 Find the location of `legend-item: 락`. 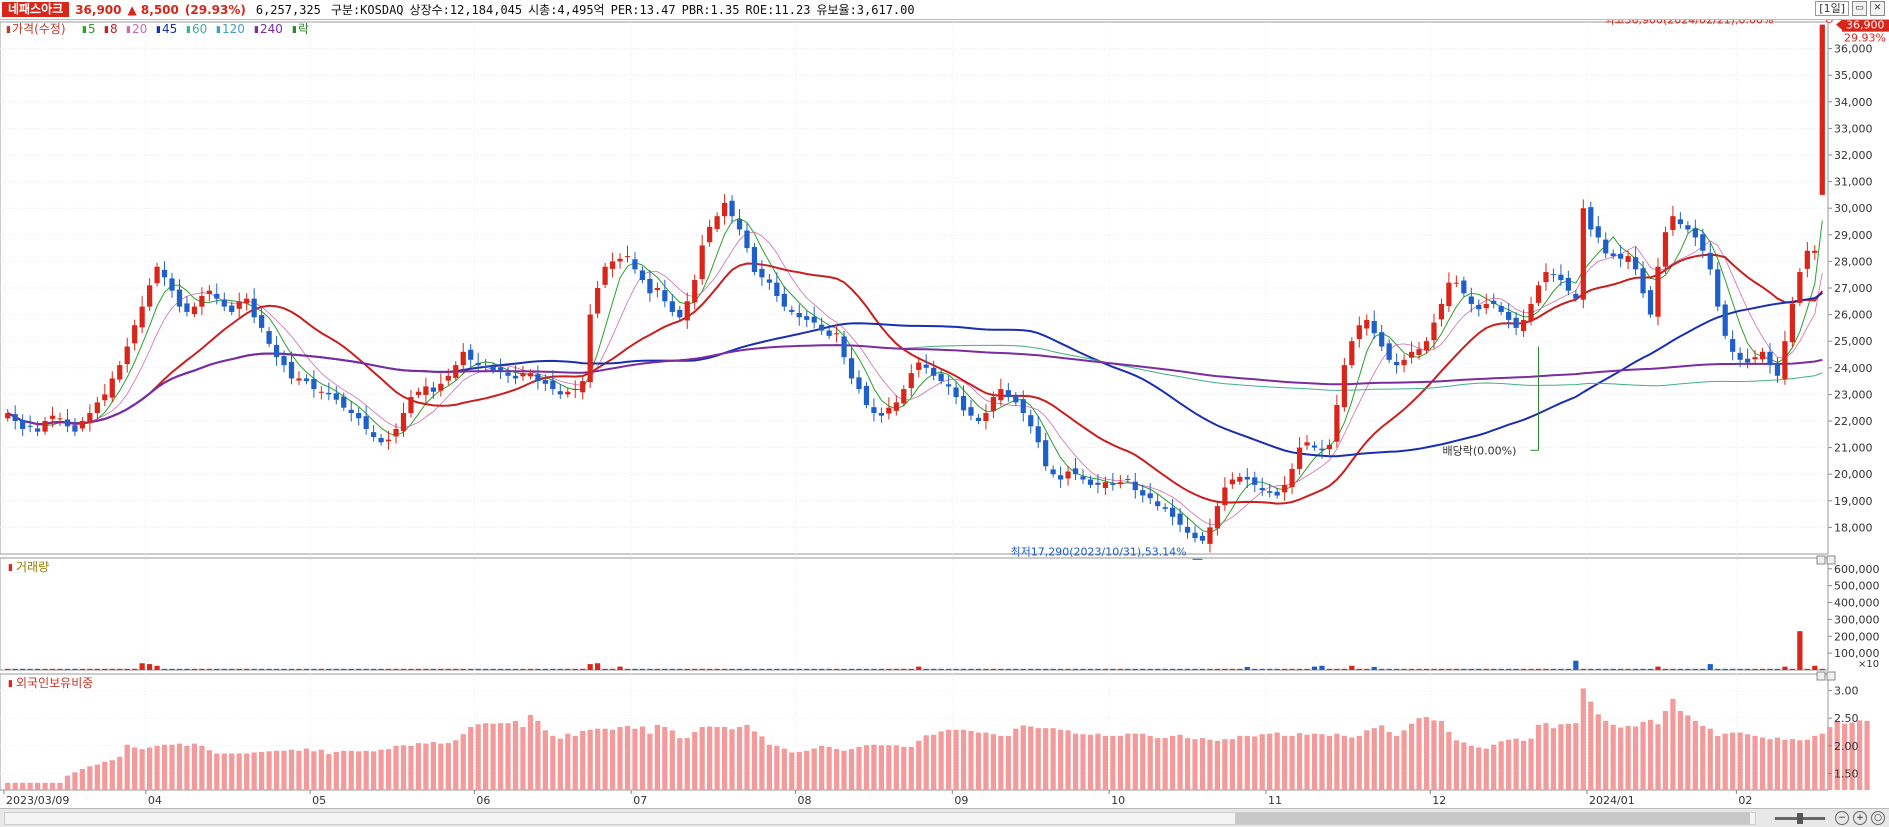

legend-item: 락 is located at coordinates (303, 29).